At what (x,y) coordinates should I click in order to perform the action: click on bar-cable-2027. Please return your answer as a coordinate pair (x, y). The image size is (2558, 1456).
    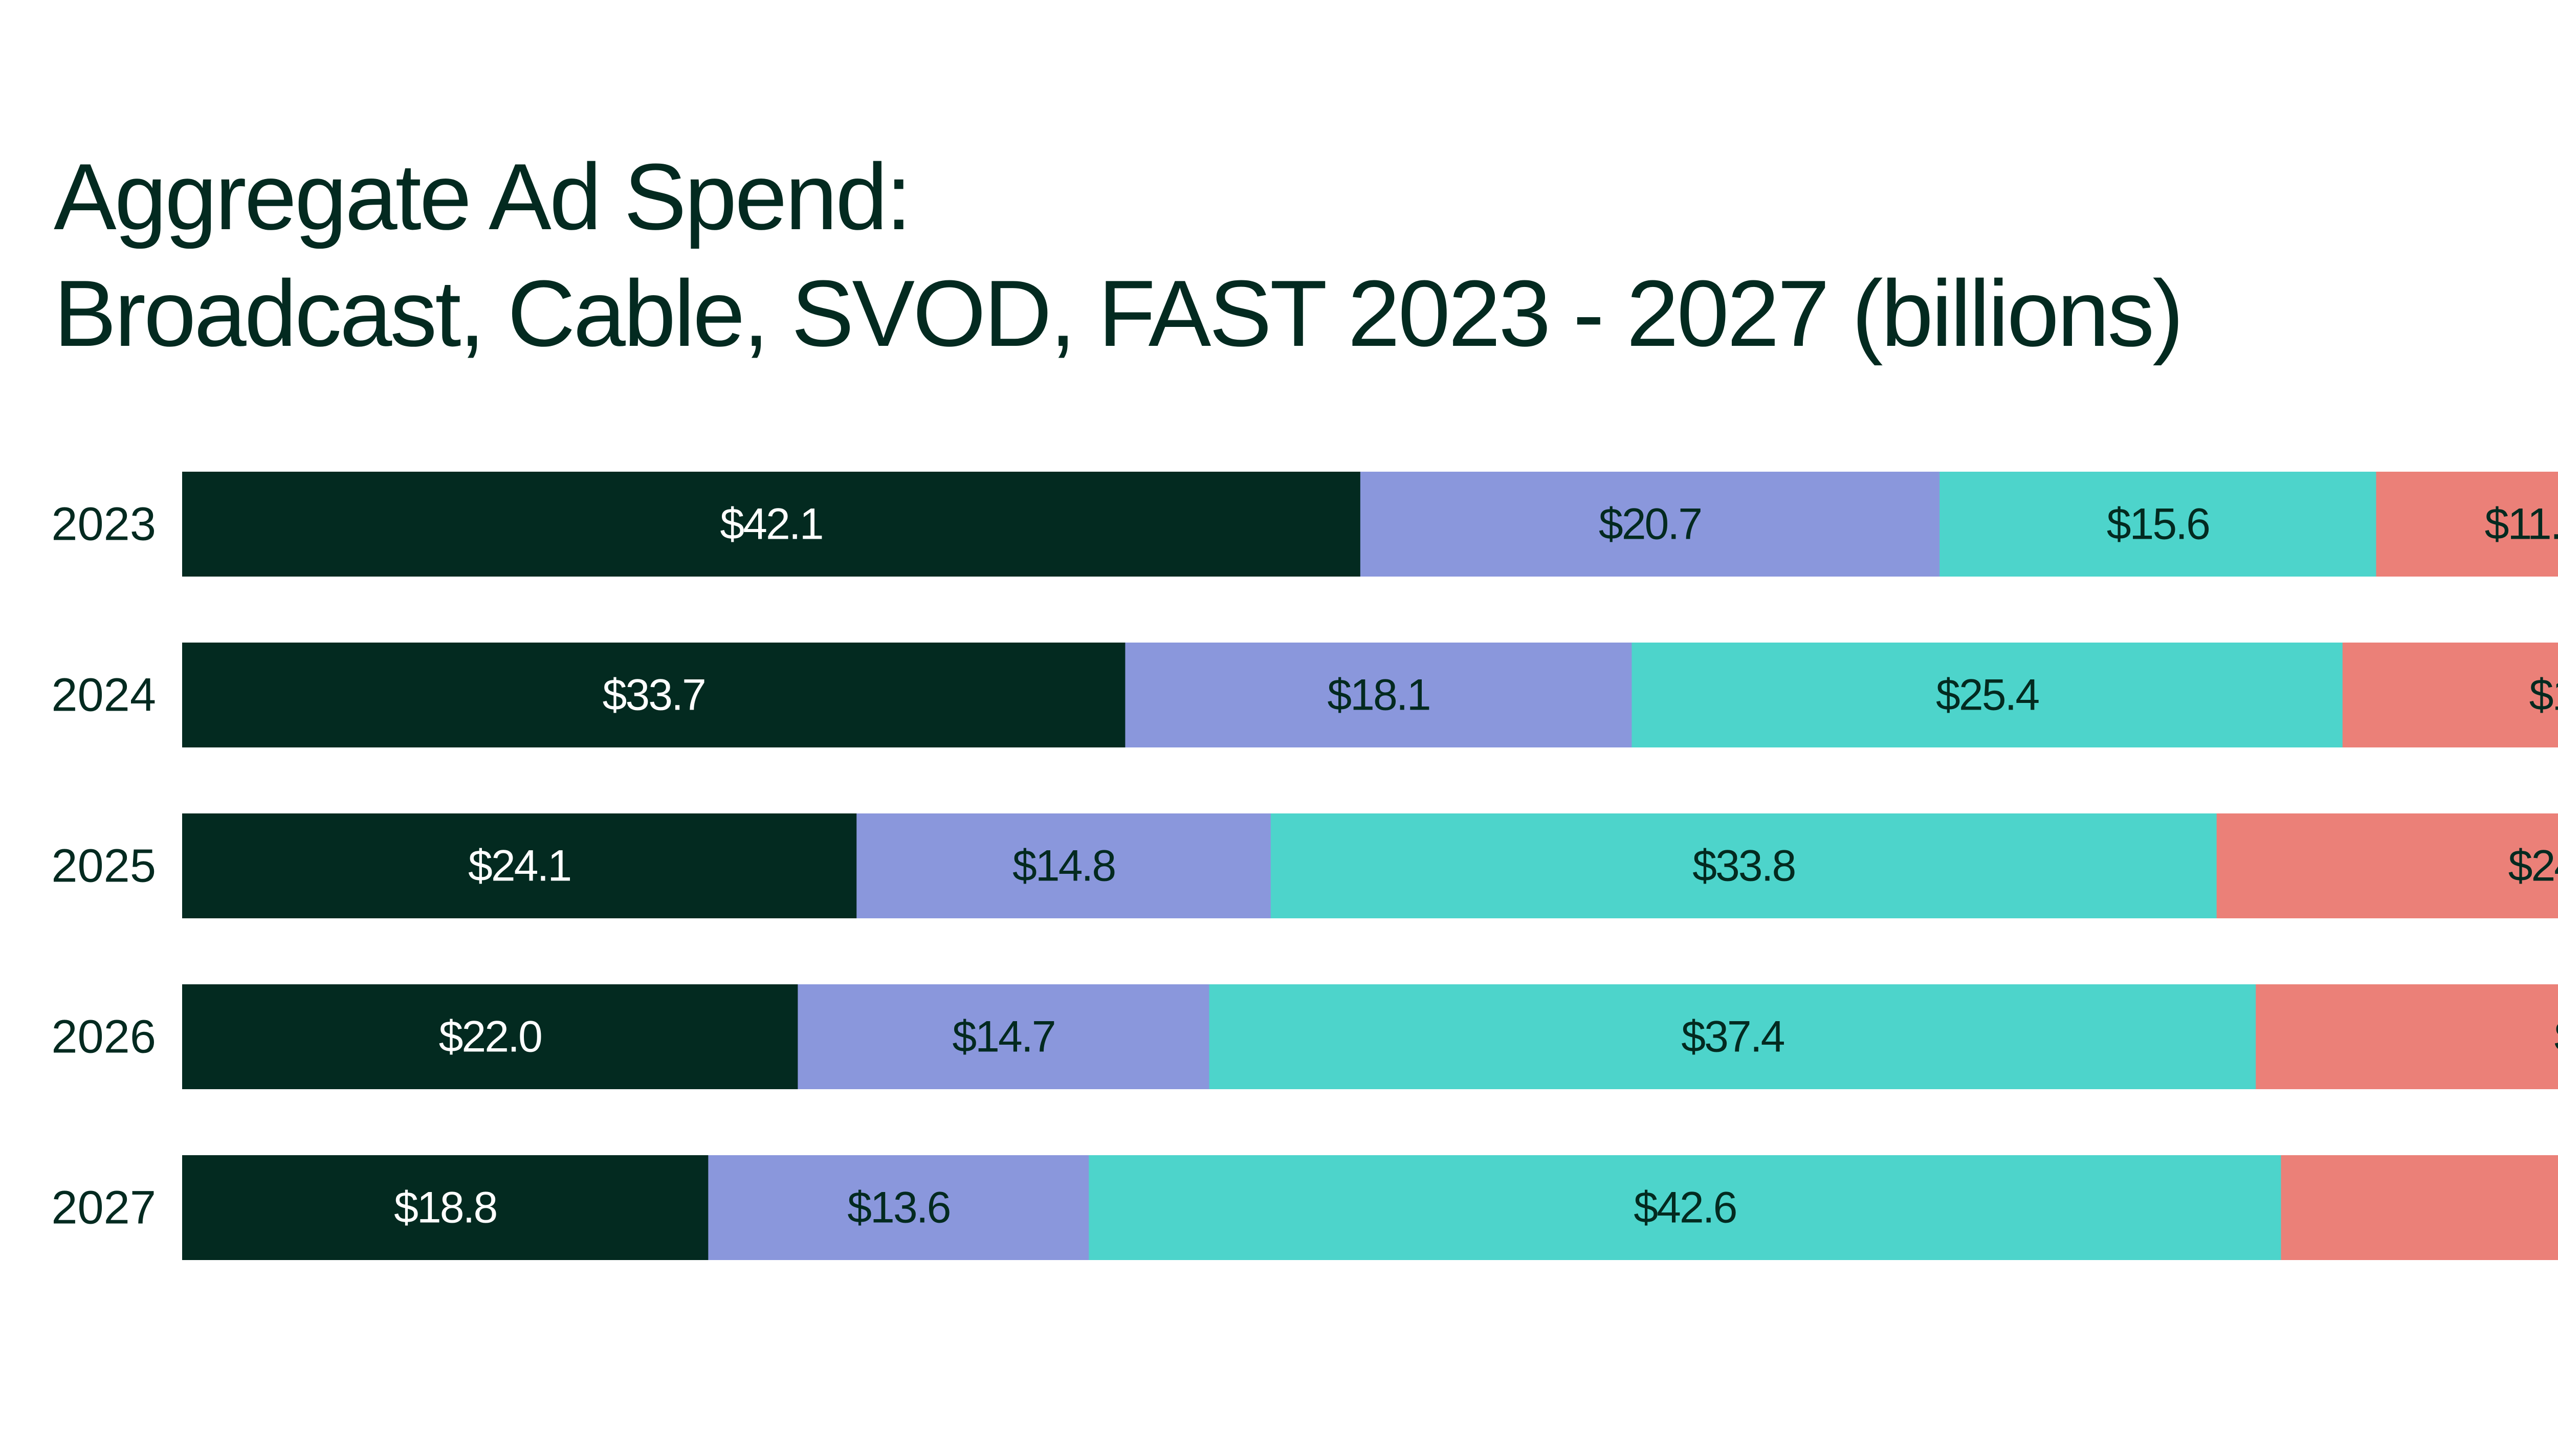
    Looking at the image, I should click on (445, 1207).